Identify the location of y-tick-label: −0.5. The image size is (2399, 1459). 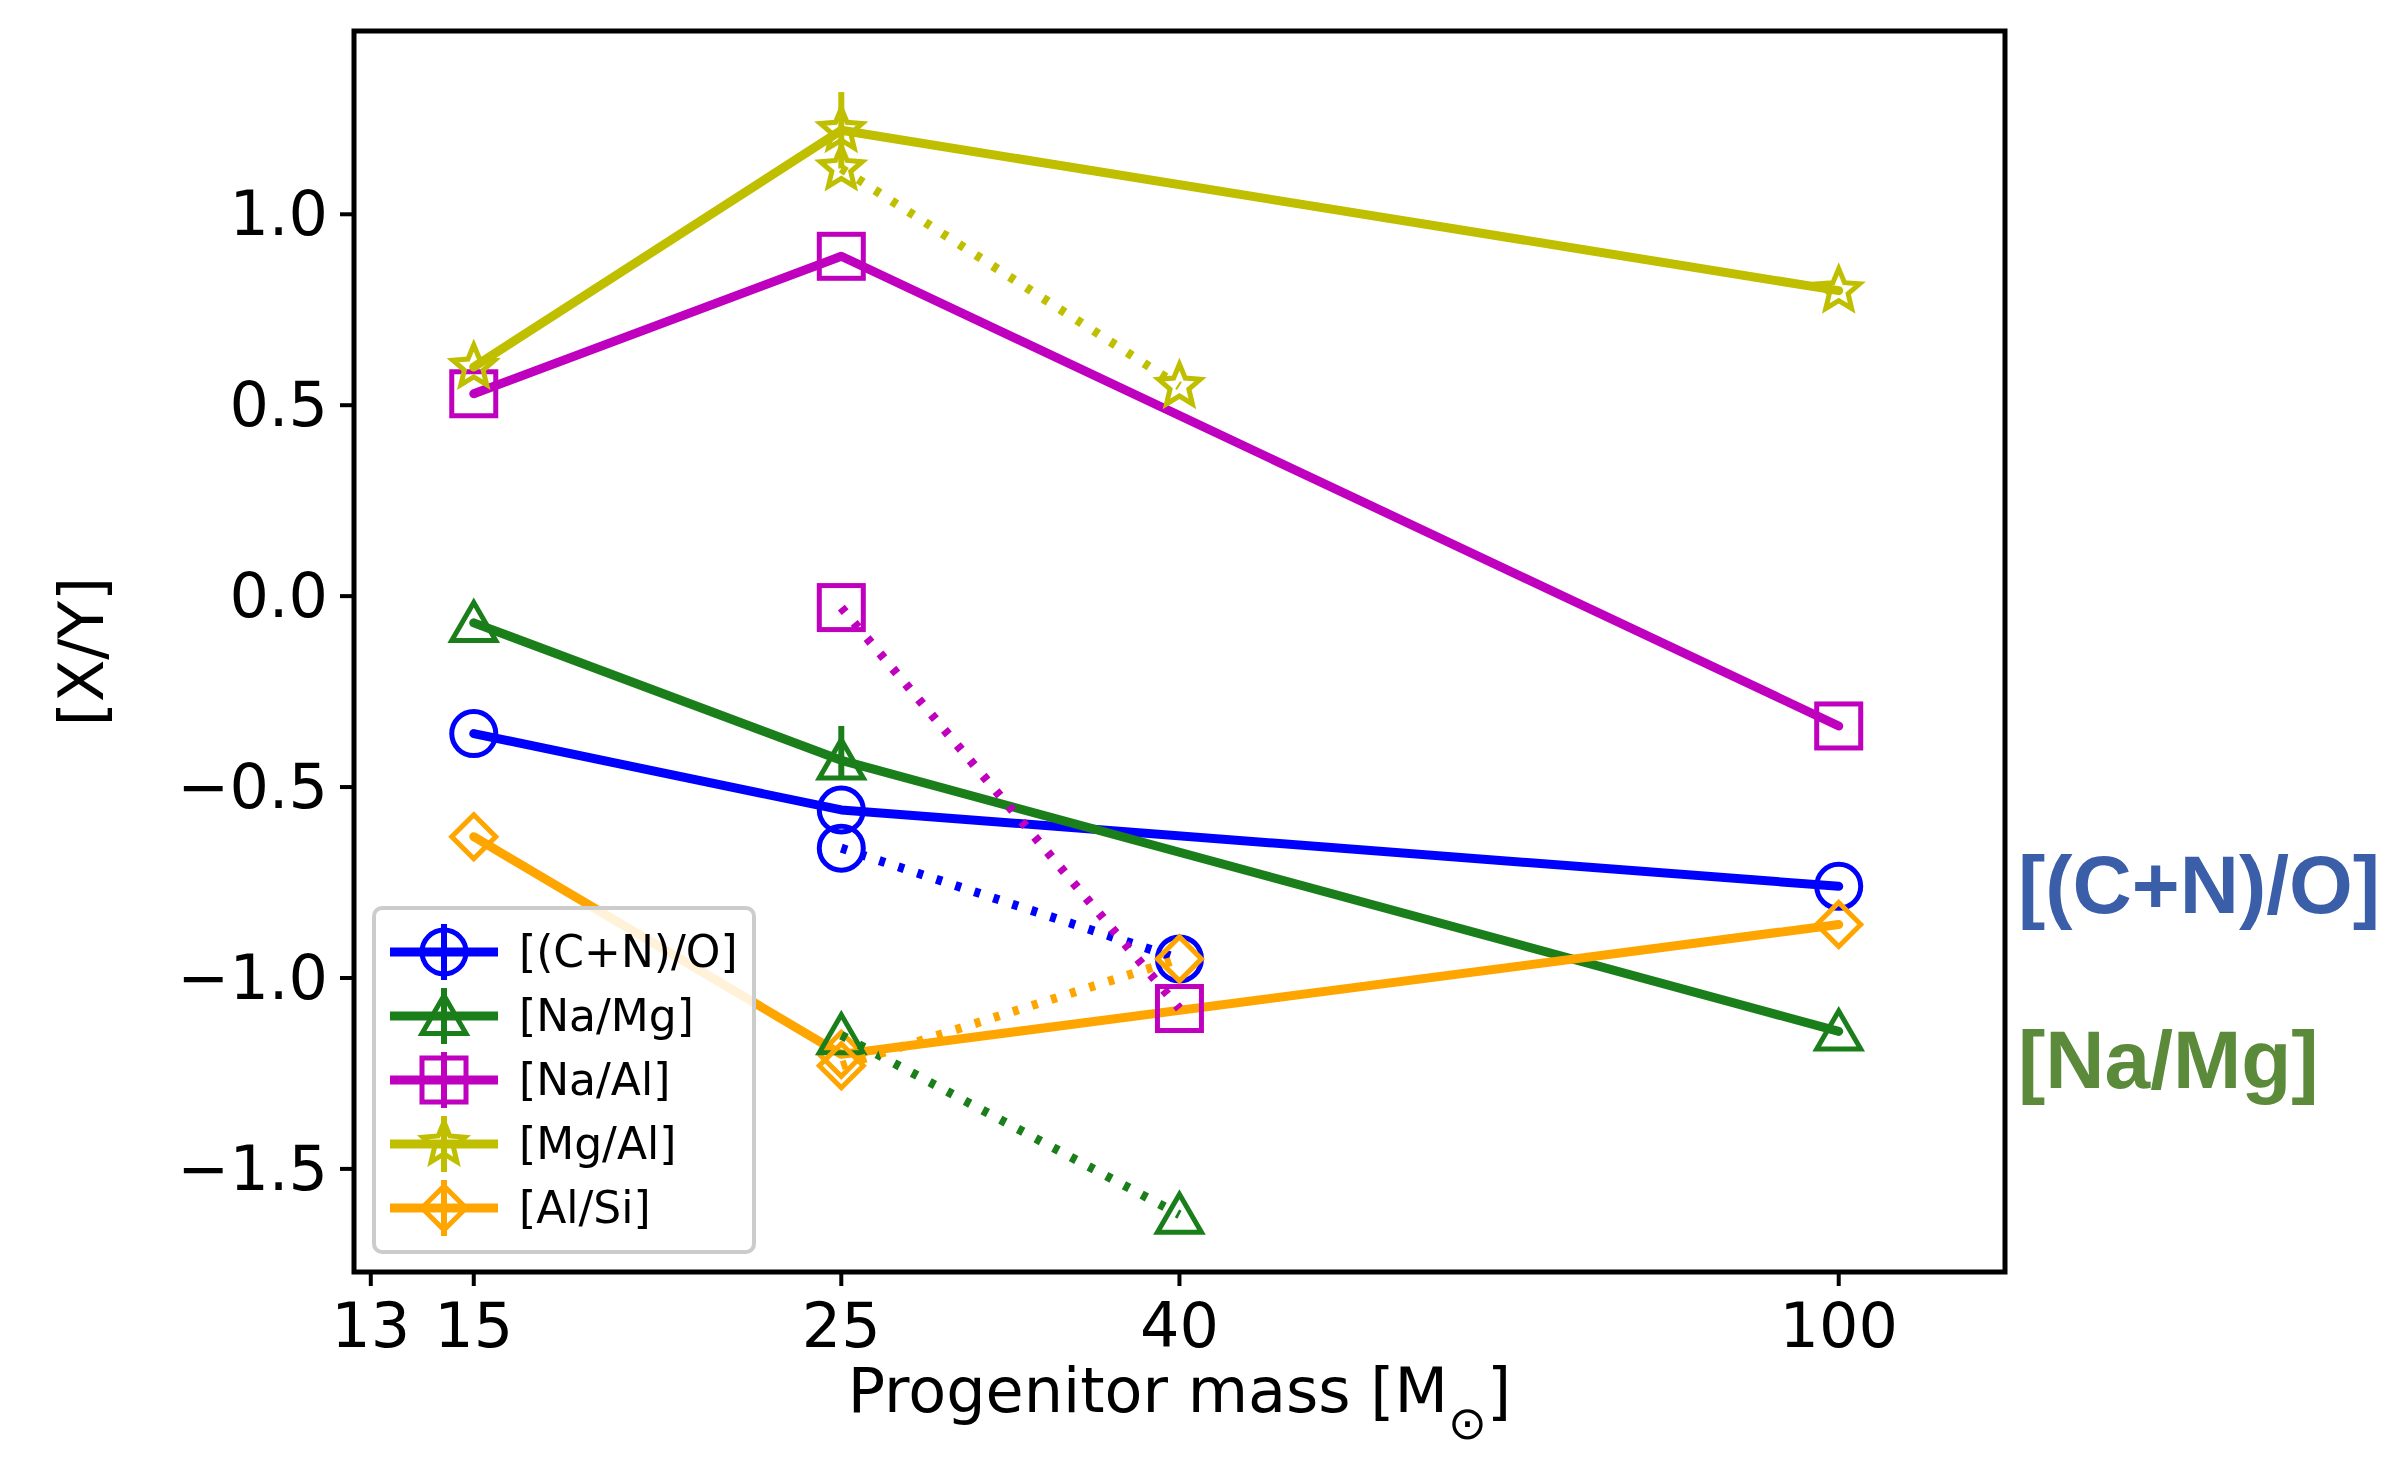
(252, 787).